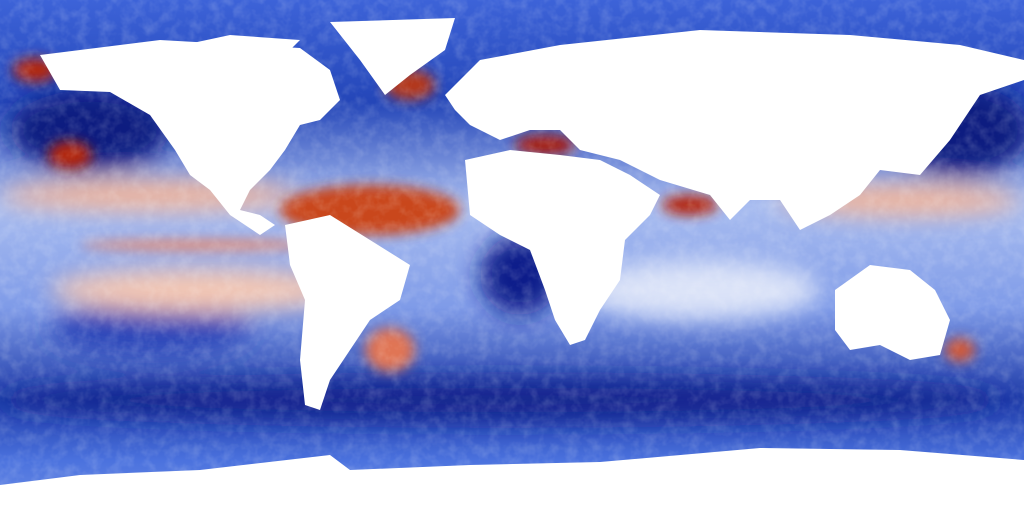 Image resolution: width=1024 pixels, height=512 pixels. Describe the element at coordinates (562, 247) in the screenshot. I see `africa` at that location.